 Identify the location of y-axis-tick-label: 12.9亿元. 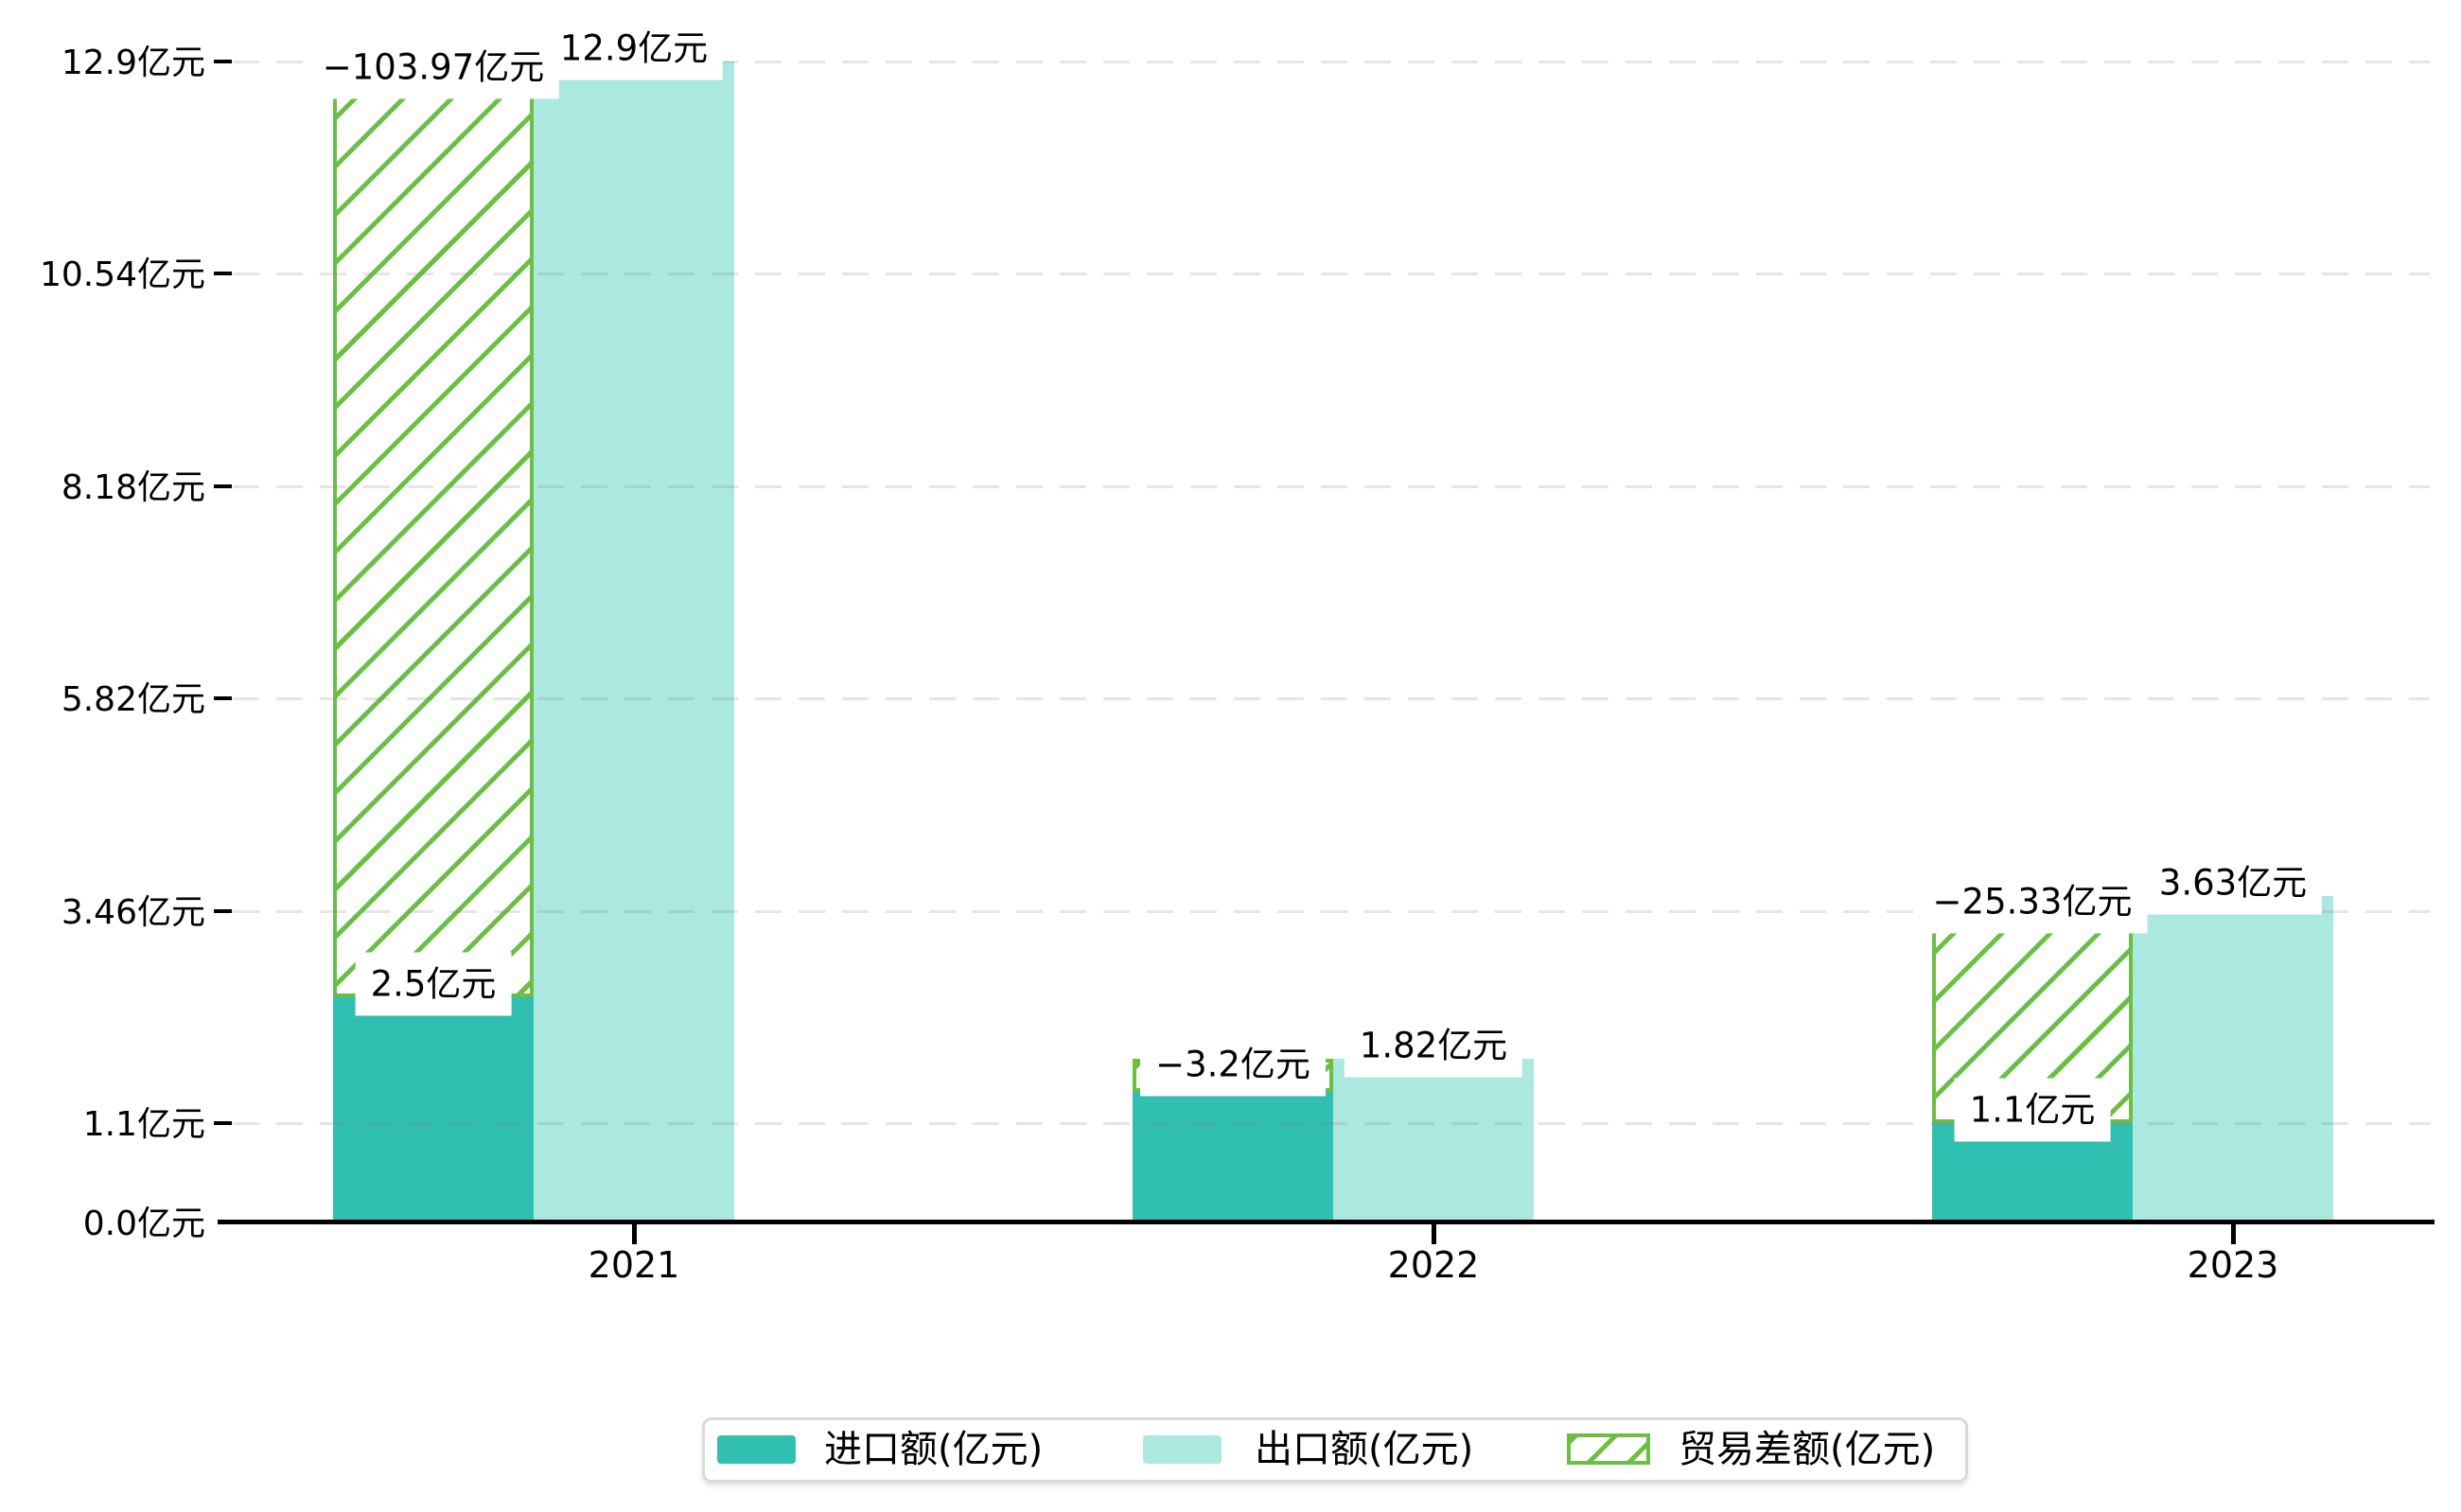
(133, 63).